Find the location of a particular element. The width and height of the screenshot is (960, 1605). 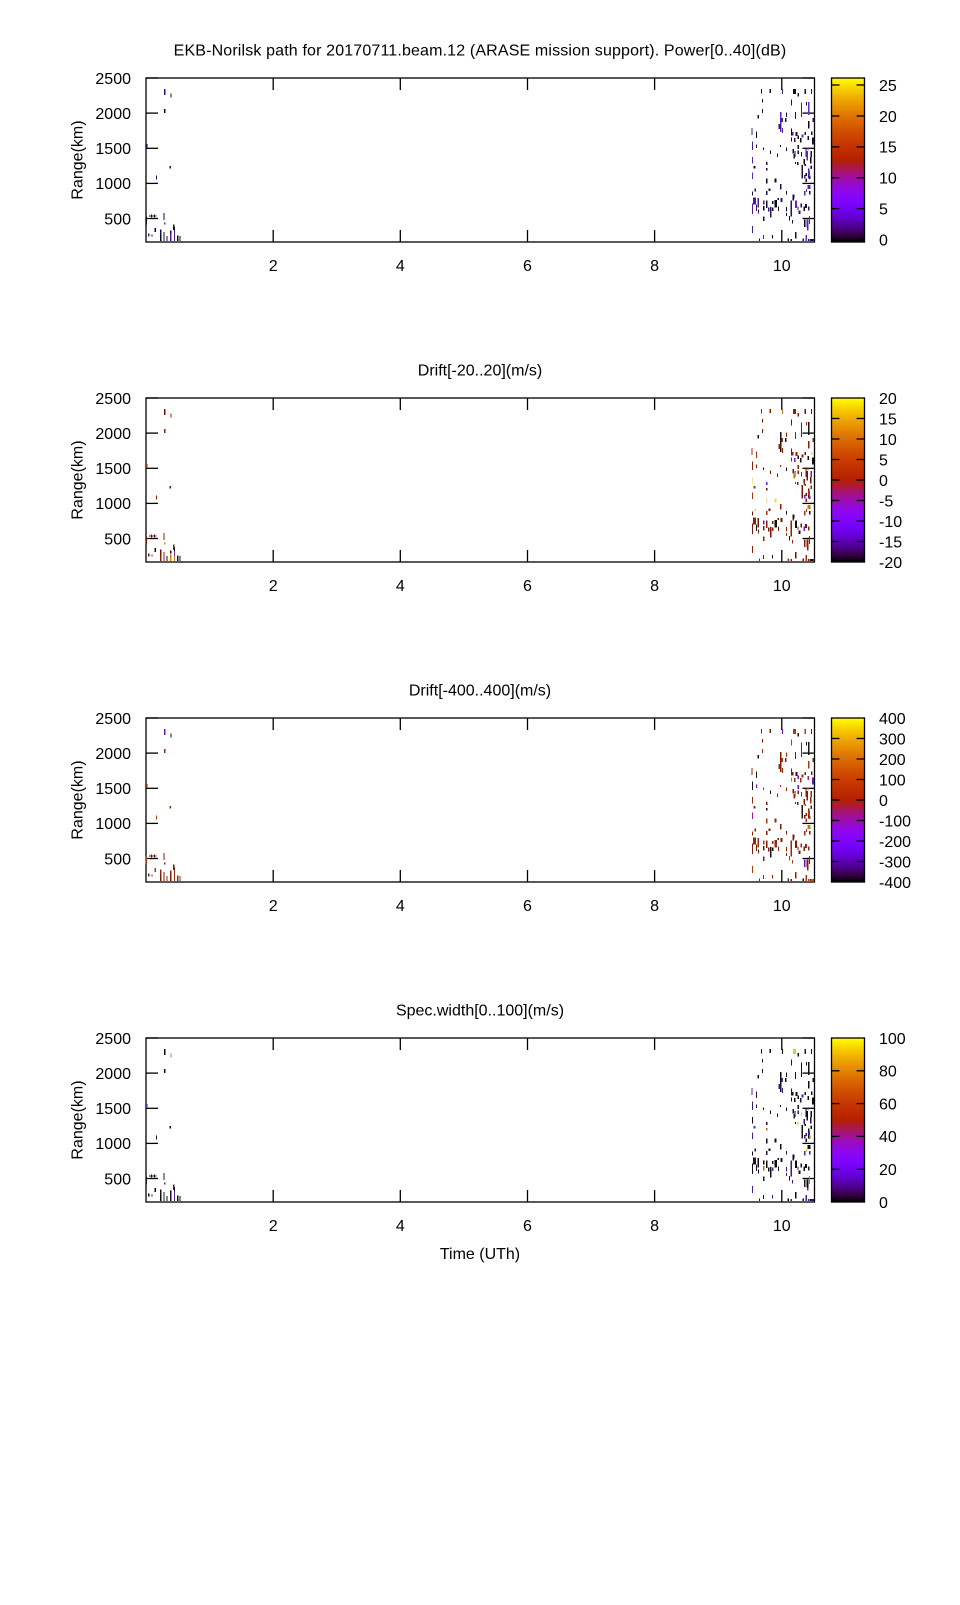

svg-text: 25 is located at coordinates (888, 86).